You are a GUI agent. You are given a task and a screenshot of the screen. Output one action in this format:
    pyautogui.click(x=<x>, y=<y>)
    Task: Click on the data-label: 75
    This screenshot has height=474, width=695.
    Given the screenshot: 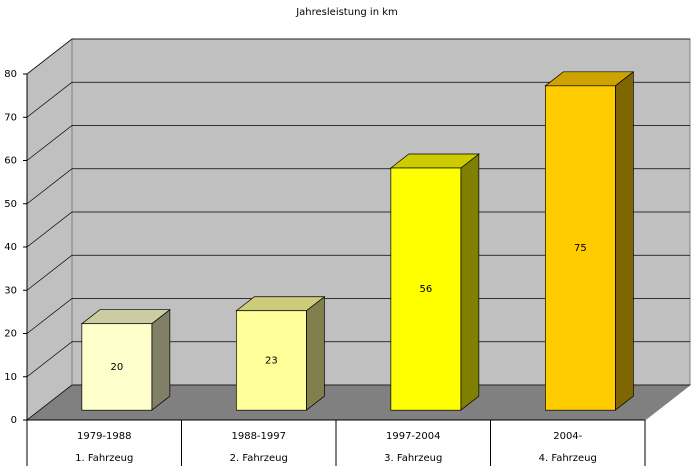 What is the action you would take?
    pyautogui.click(x=580, y=248)
    